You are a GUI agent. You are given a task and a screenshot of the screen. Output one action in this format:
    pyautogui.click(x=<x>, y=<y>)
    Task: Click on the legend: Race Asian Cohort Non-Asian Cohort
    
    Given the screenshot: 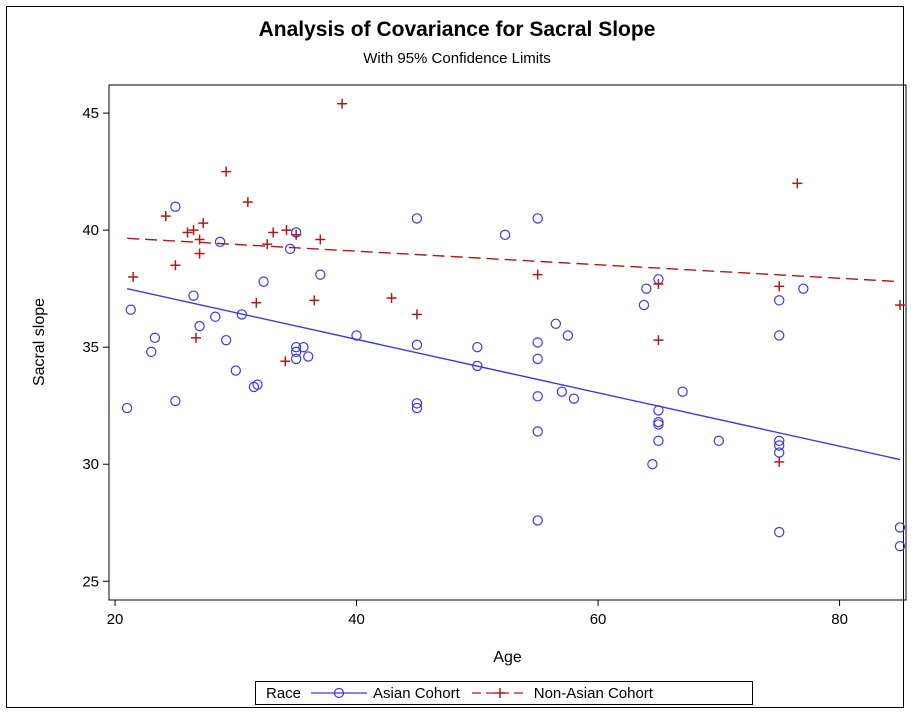 What is the action you would take?
    pyautogui.click(x=504, y=693)
    